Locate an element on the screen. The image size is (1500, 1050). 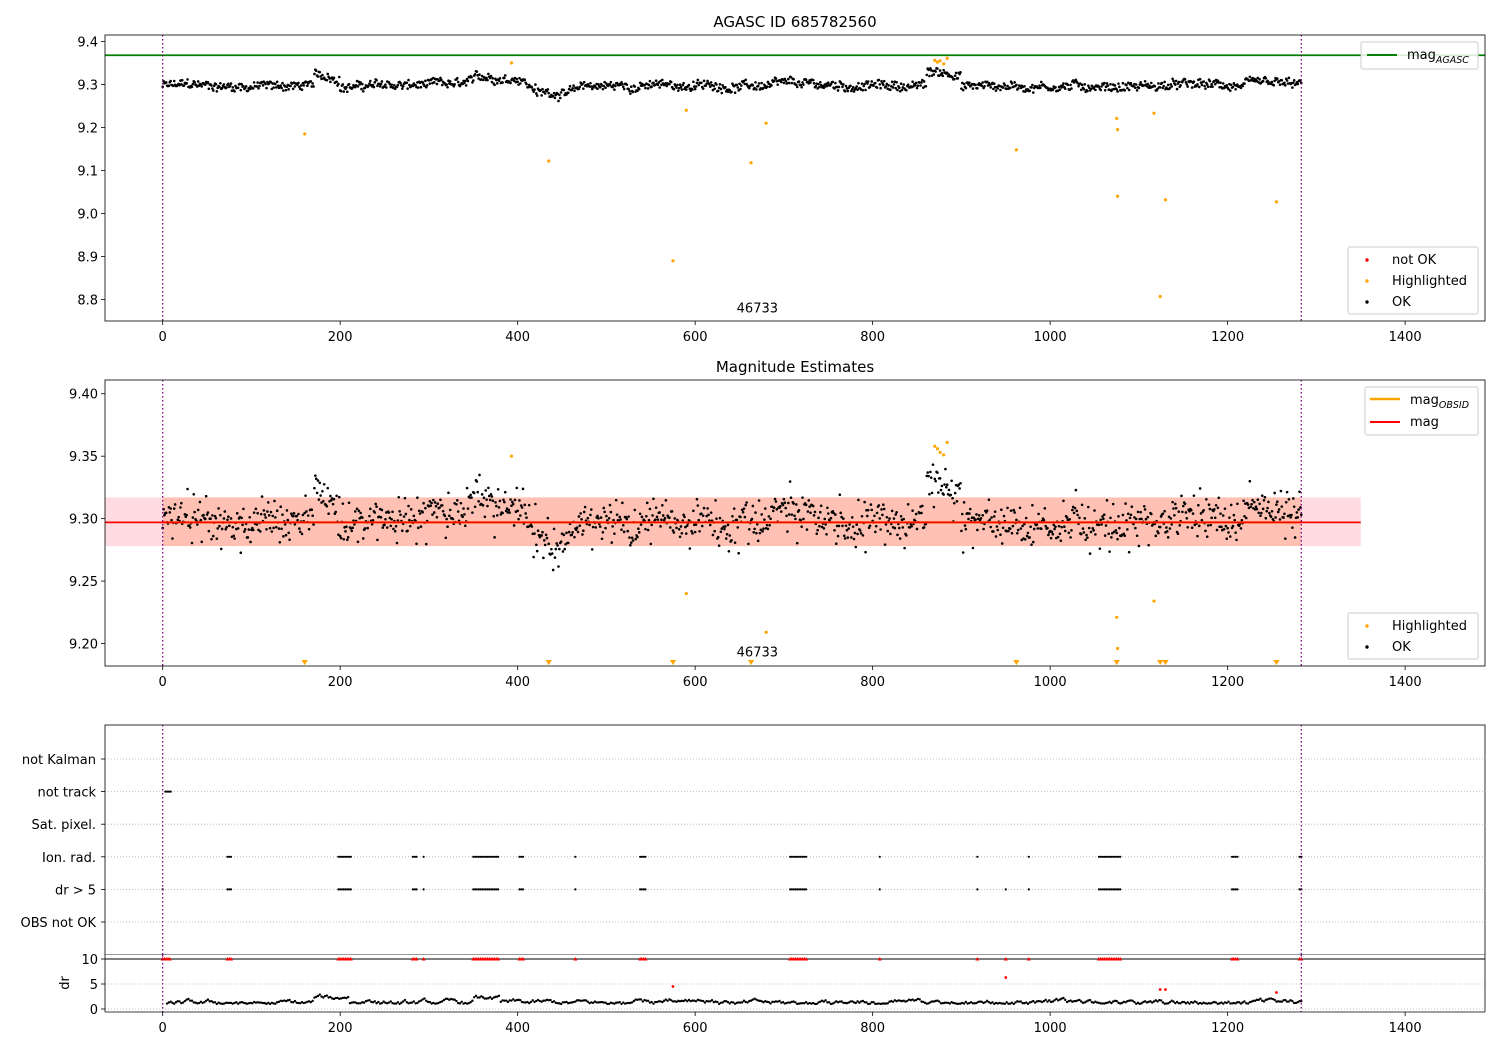
x-tick-label: 0 is located at coordinates (163, 337).